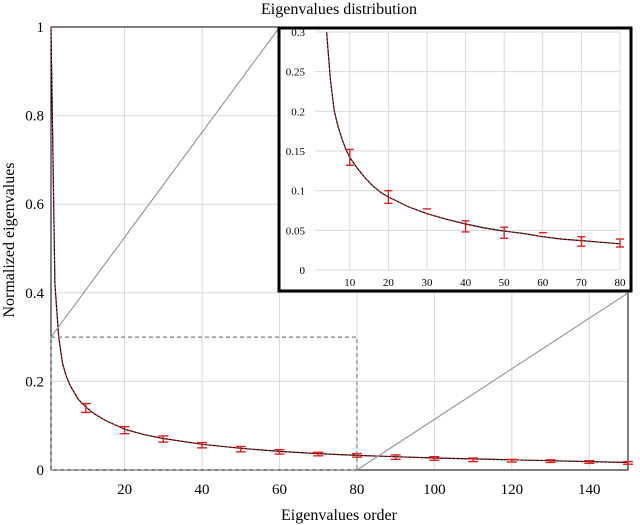 The image size is (640, 525). Describe the element at coordinates (298, 112) in the screenshot. I see `inset-y-tick-label: 0.2` at that location.